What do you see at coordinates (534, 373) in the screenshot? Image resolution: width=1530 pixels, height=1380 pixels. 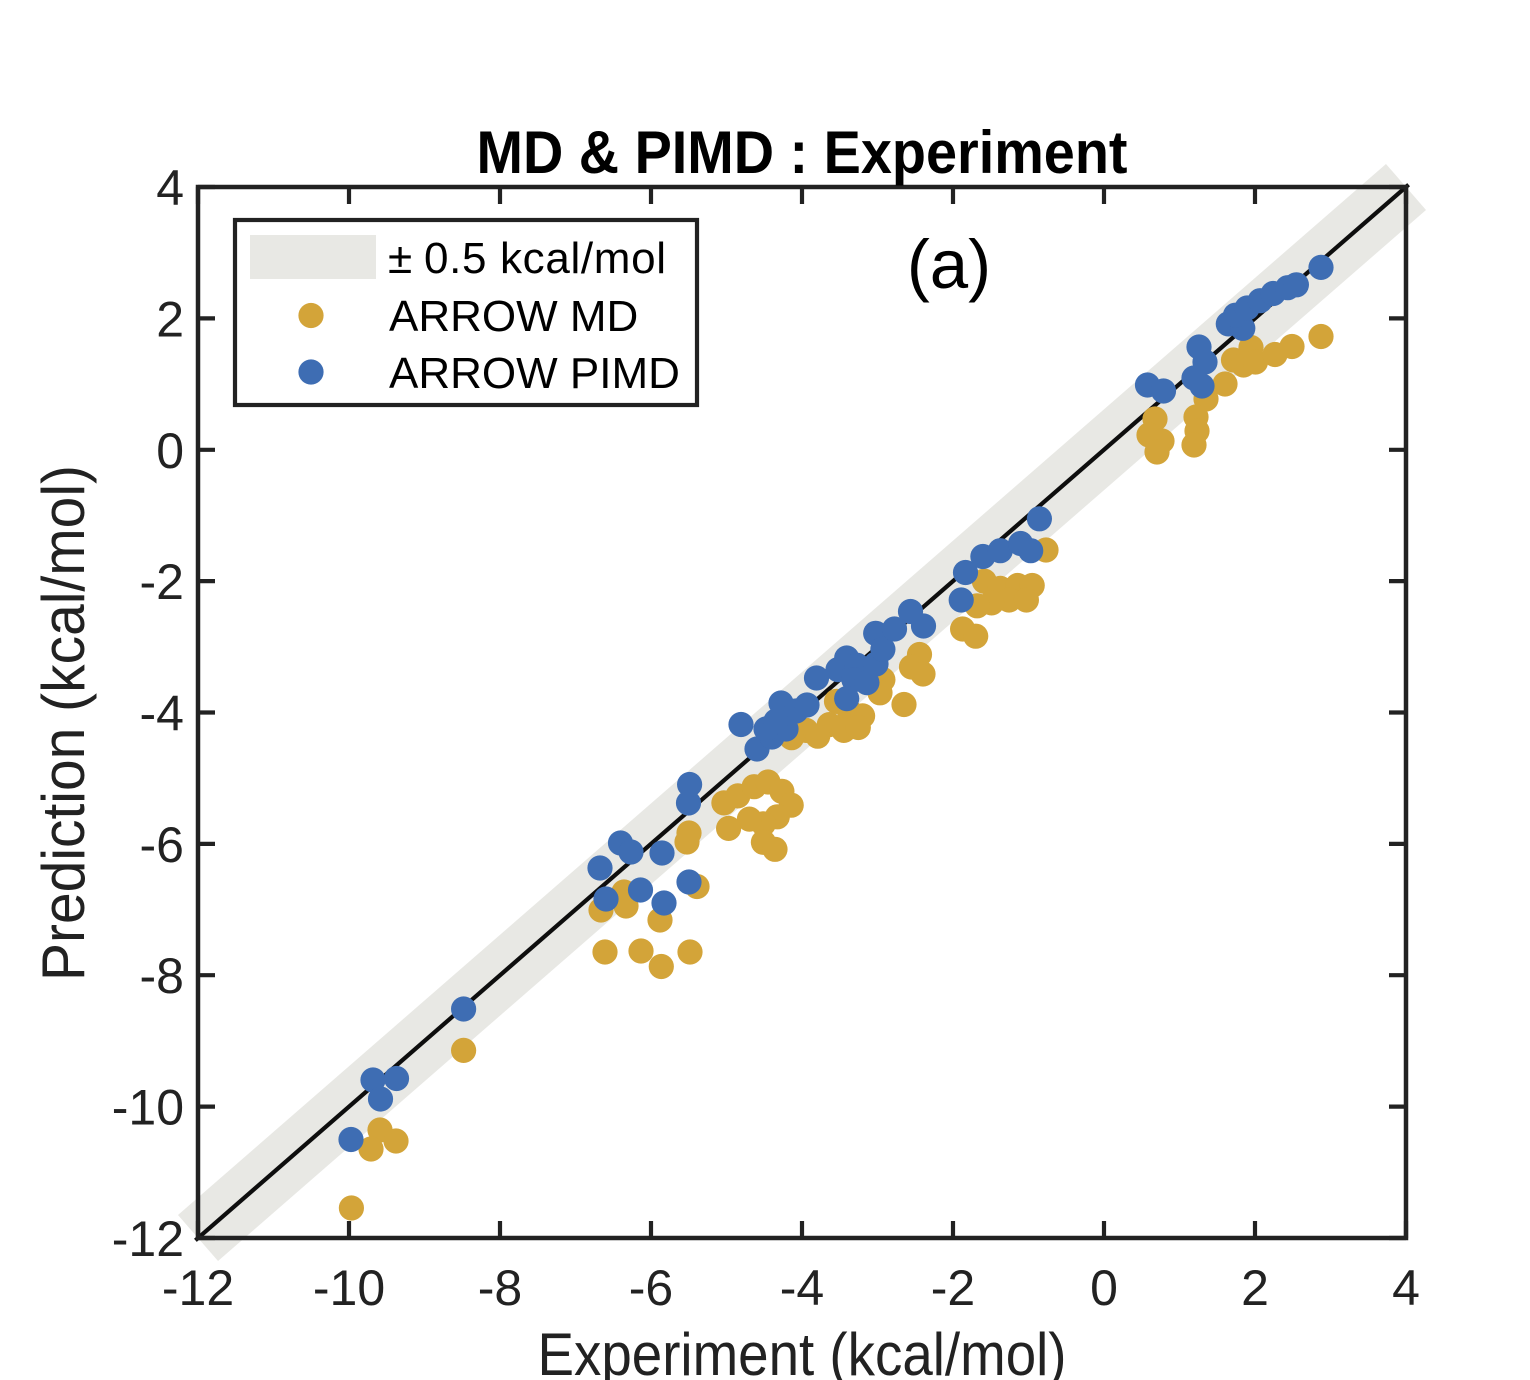 I see `svg-text: ARROW PIMD` at bounding box center [534, 373].